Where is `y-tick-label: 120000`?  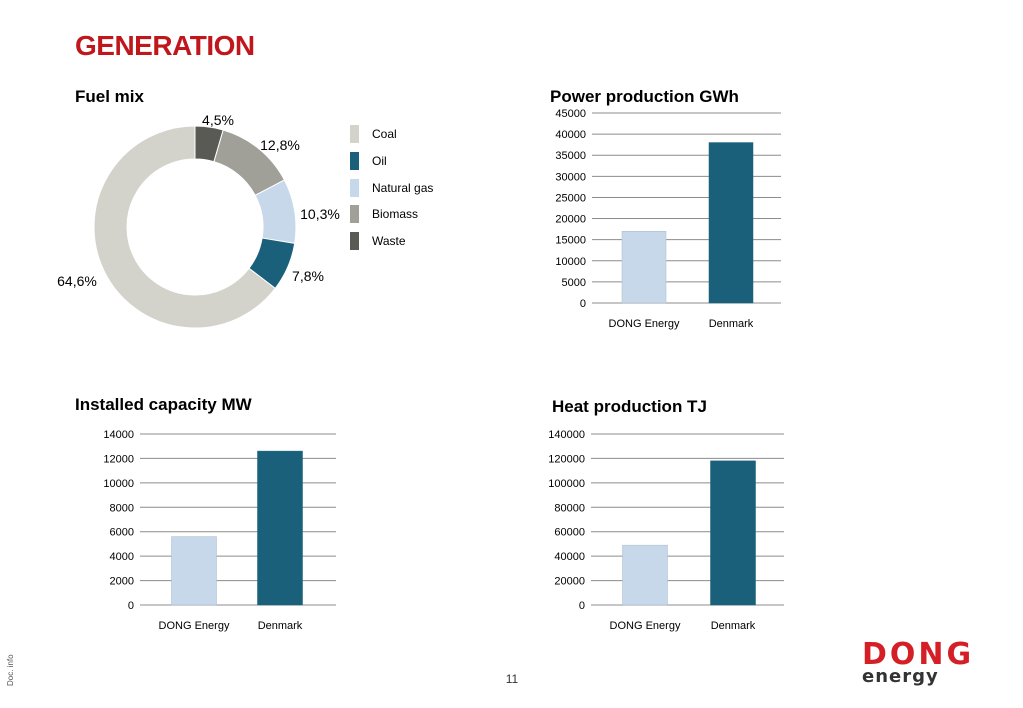
y-tick-label: 120000 is located at coordinates (566, 459).